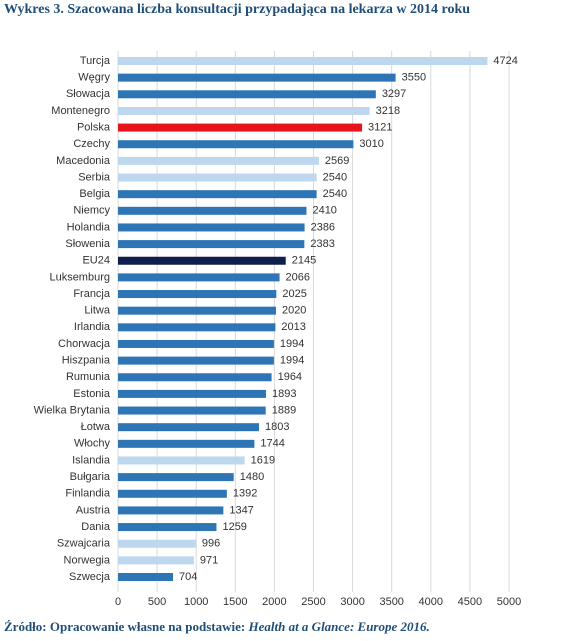  What do you see at coordinates (313, 602) in the screenshot?
I see `x-tick-label: 2500` at bounding box center [313, 602].